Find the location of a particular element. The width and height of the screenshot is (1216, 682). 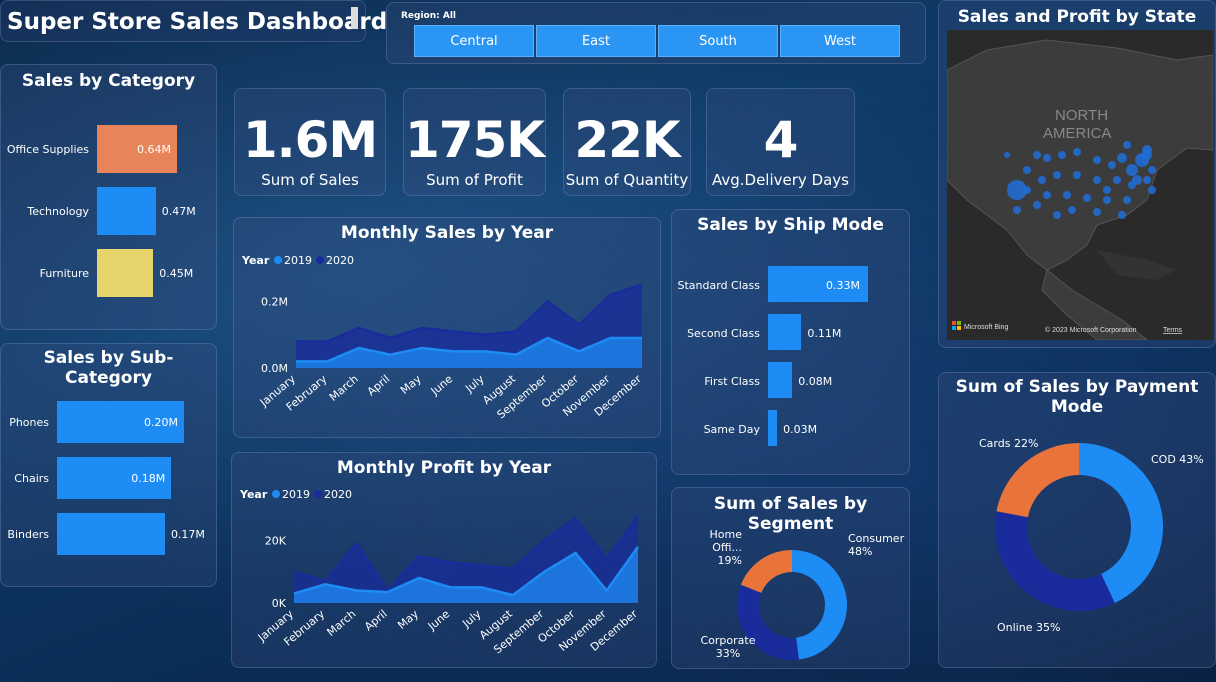

category-bar-value: 0.45M is located at coordinates (176, 273).